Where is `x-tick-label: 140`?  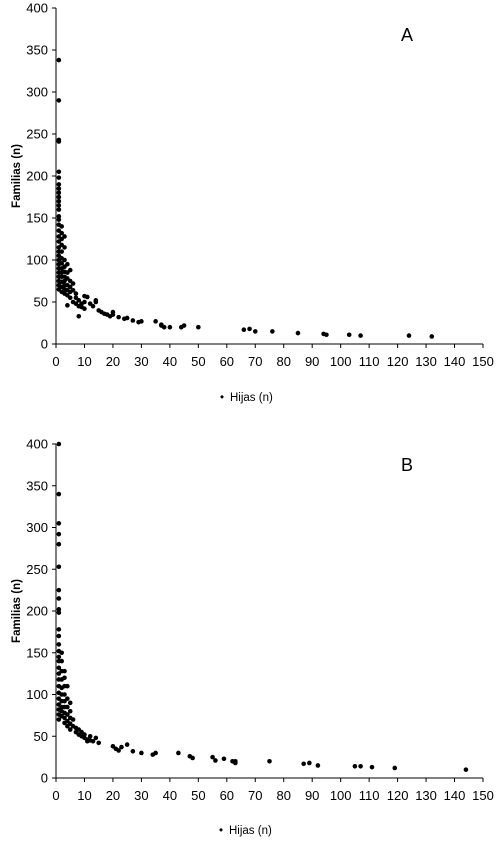 x-tick-label: 140 is located at coordinates (455, 795).